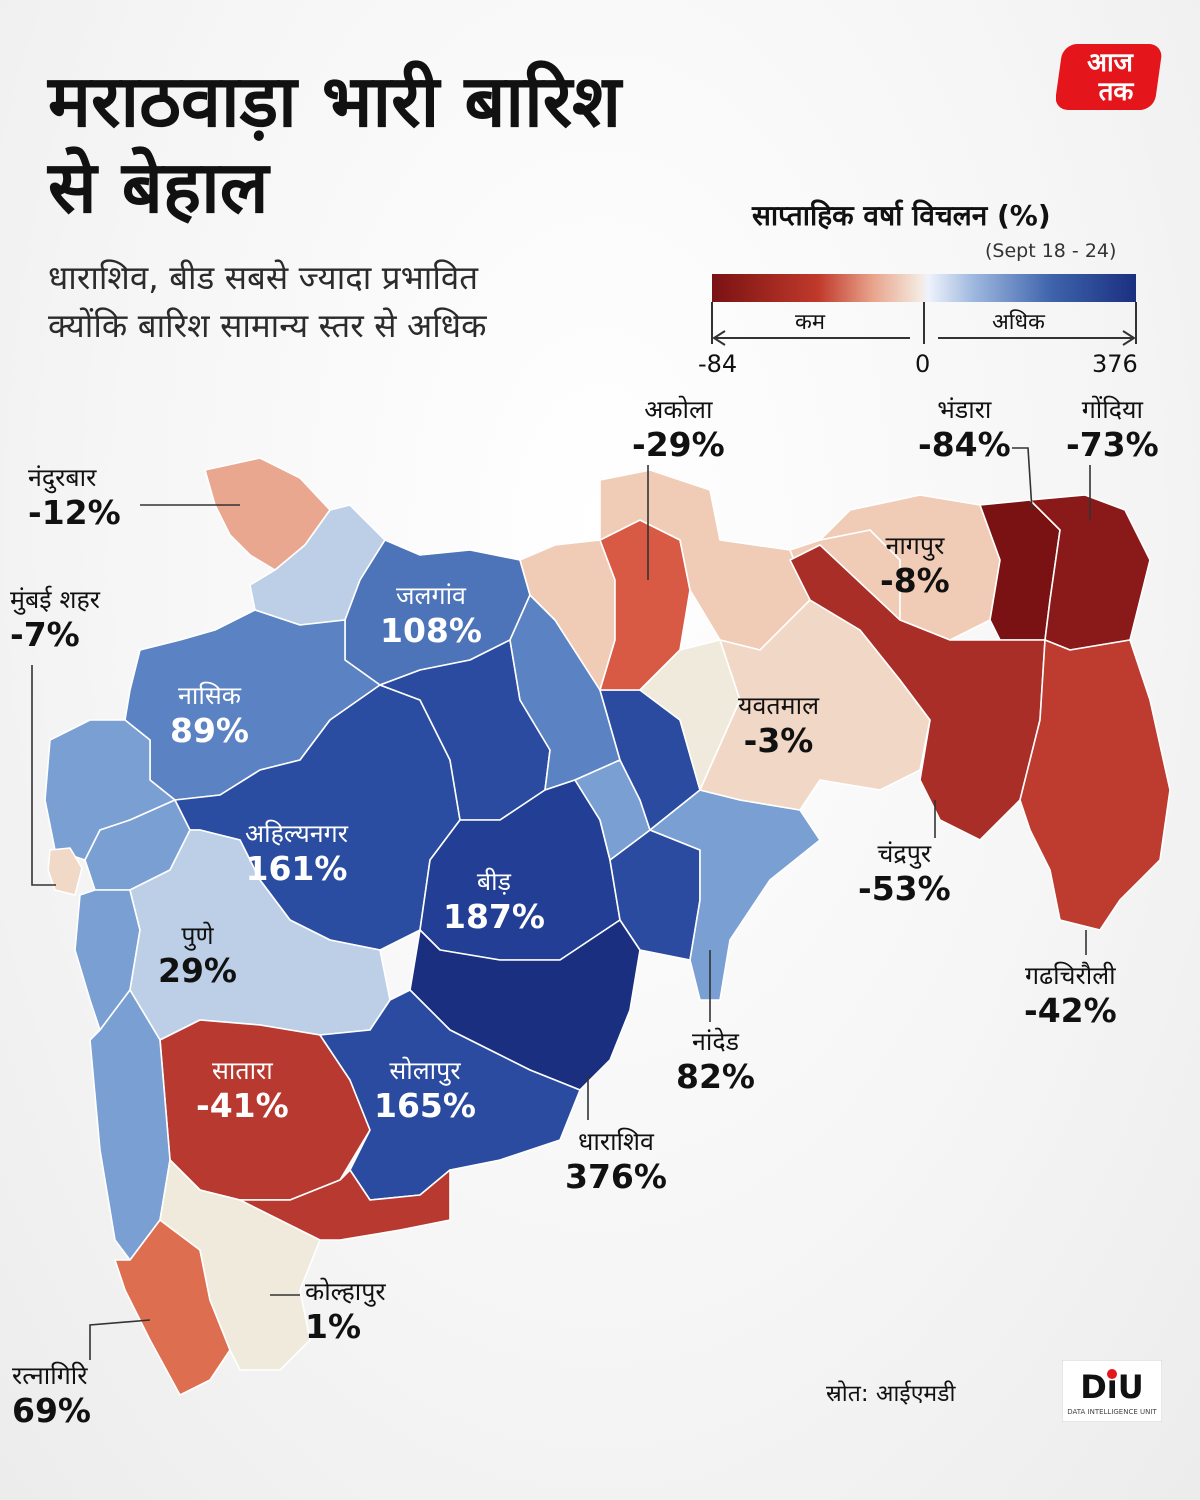 The width and height of the screenshot is (1200, 1500). Describe the element at coordinates (915, 565) in the screenshot. I see `label-nagpur: नागपुर -8%` at that location.